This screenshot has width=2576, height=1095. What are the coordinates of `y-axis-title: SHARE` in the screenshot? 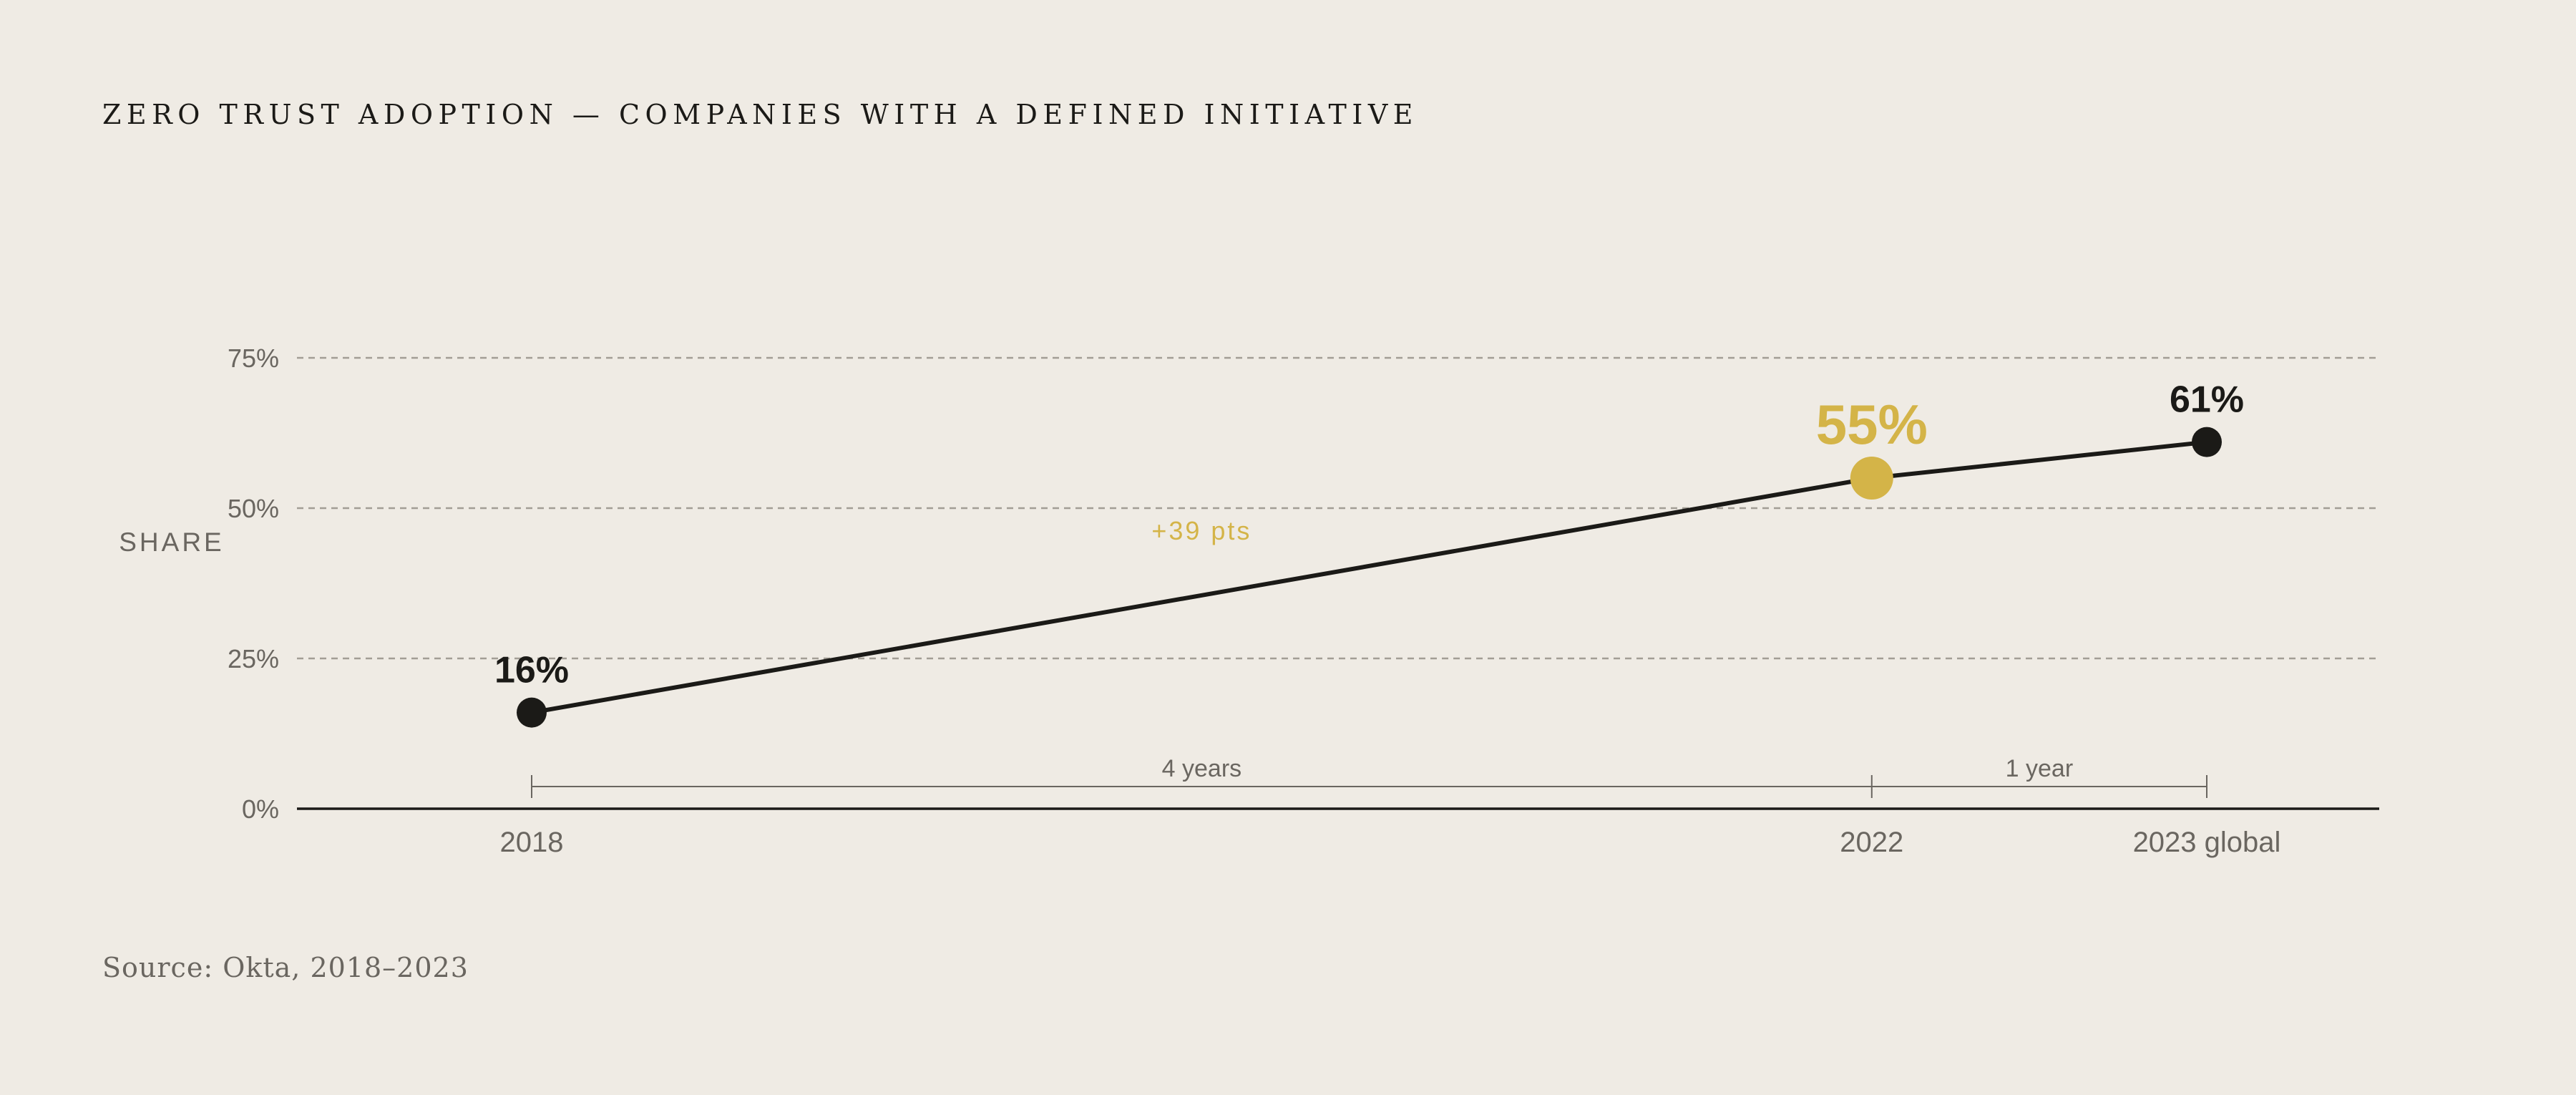 It's located at (171, 542).